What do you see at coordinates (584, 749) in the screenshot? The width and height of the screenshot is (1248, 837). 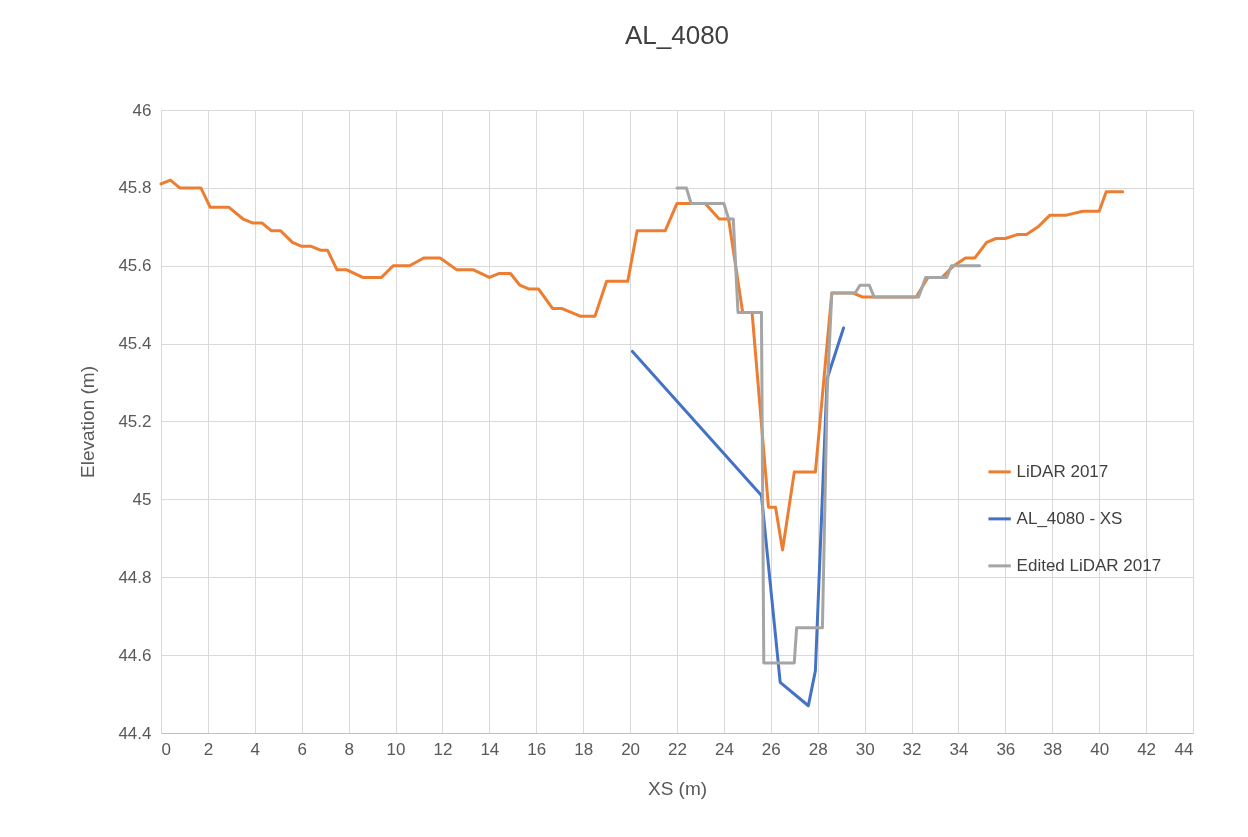 I see `x-tick-label: 18` at bounding box center [584, 749].